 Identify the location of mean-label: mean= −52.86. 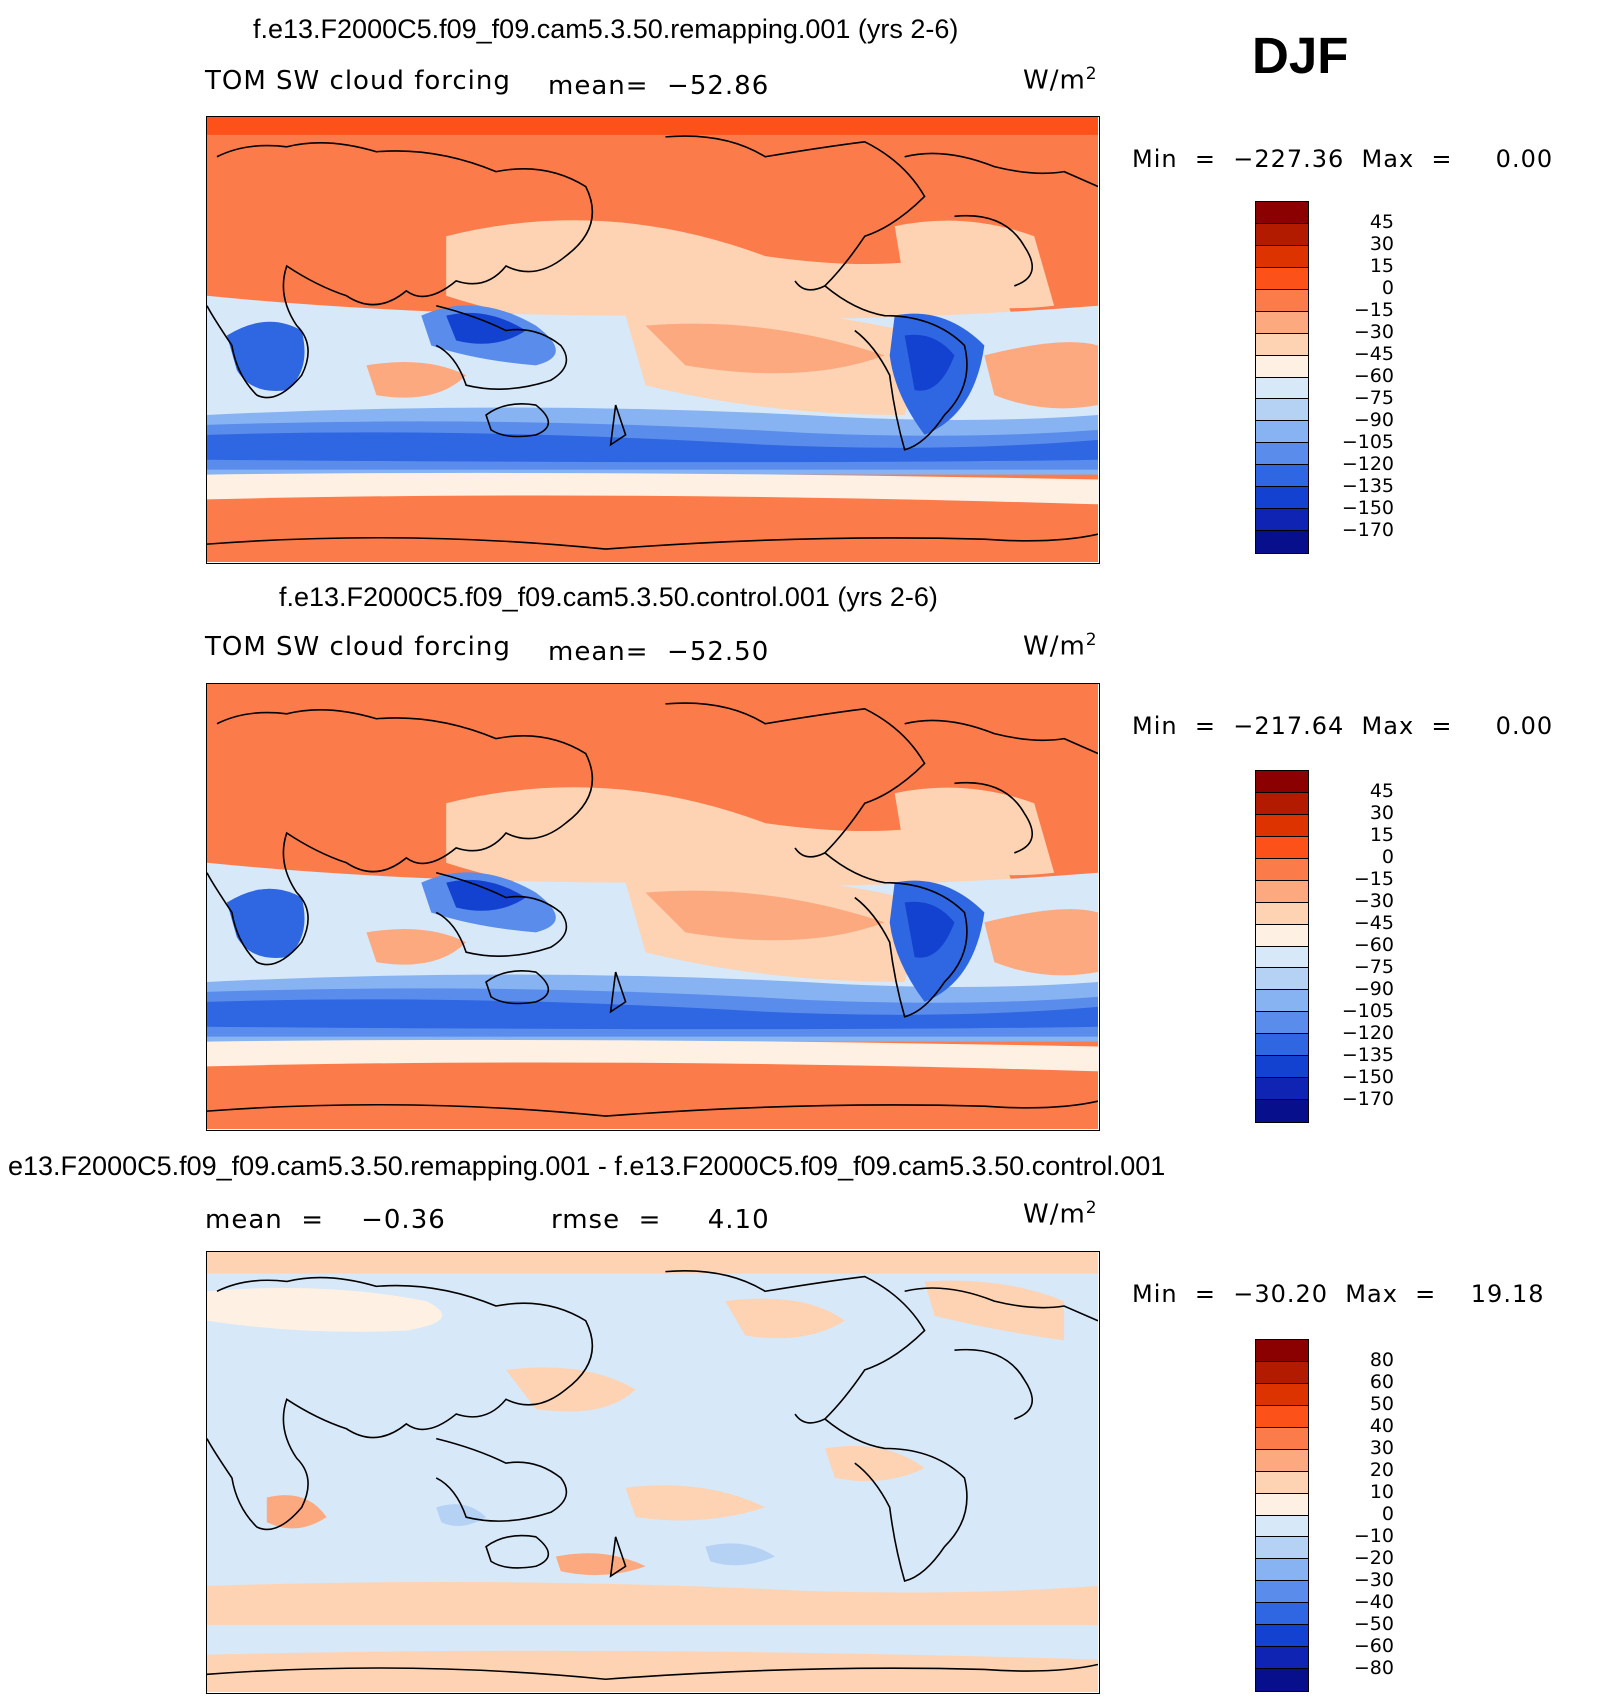
(659, 86).